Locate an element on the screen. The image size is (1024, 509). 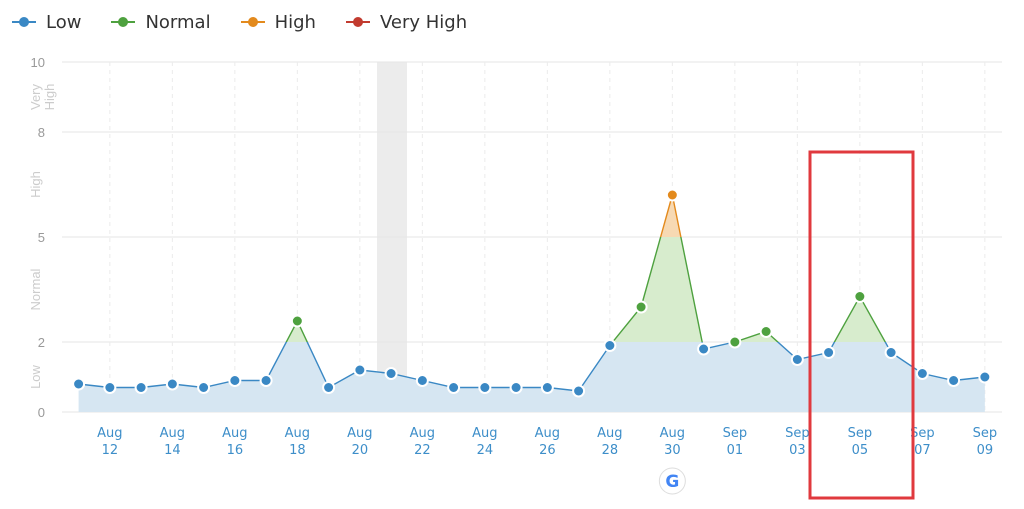
xtick-label-day: 22 is located at coordinates (422, 450).